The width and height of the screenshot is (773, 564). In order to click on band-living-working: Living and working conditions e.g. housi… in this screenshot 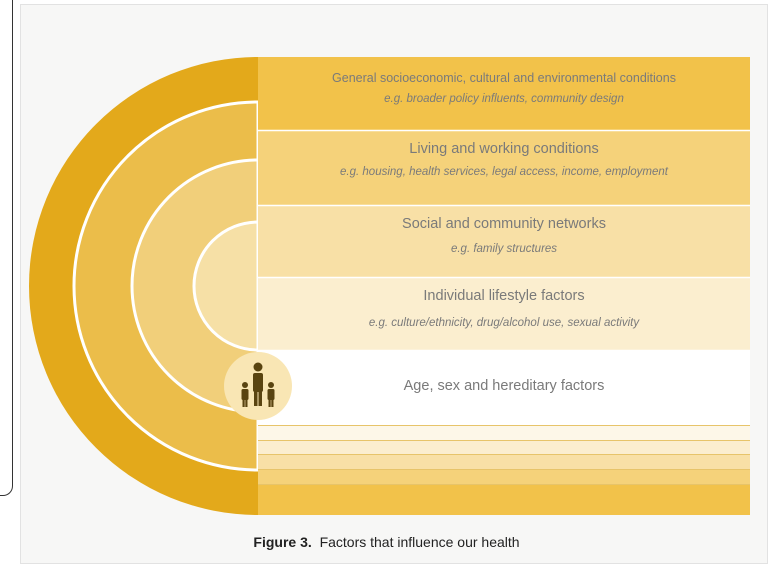, I will do `click(504, 160)`.